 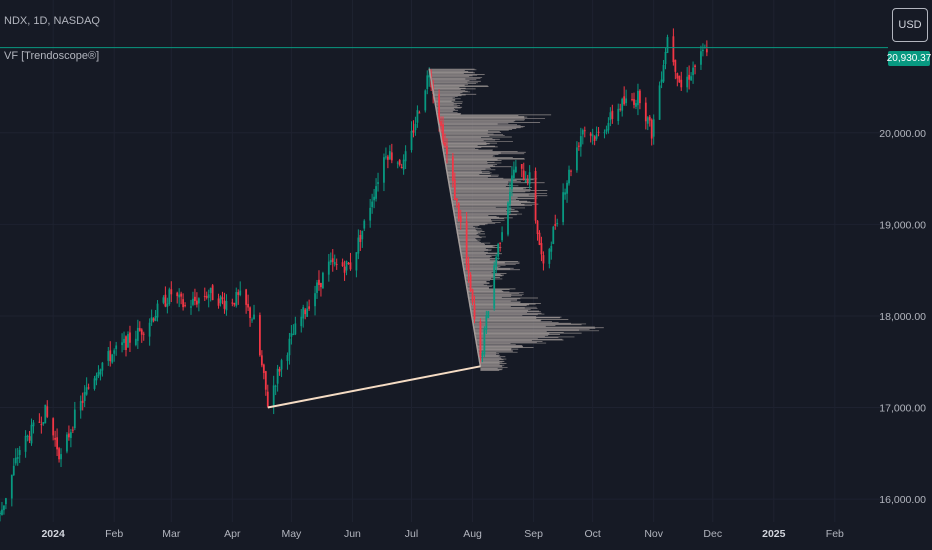 What do you see at coordinates (910, 25) in the screenshot?
I see `currency-button: USD` at bounding box center [910, 25].